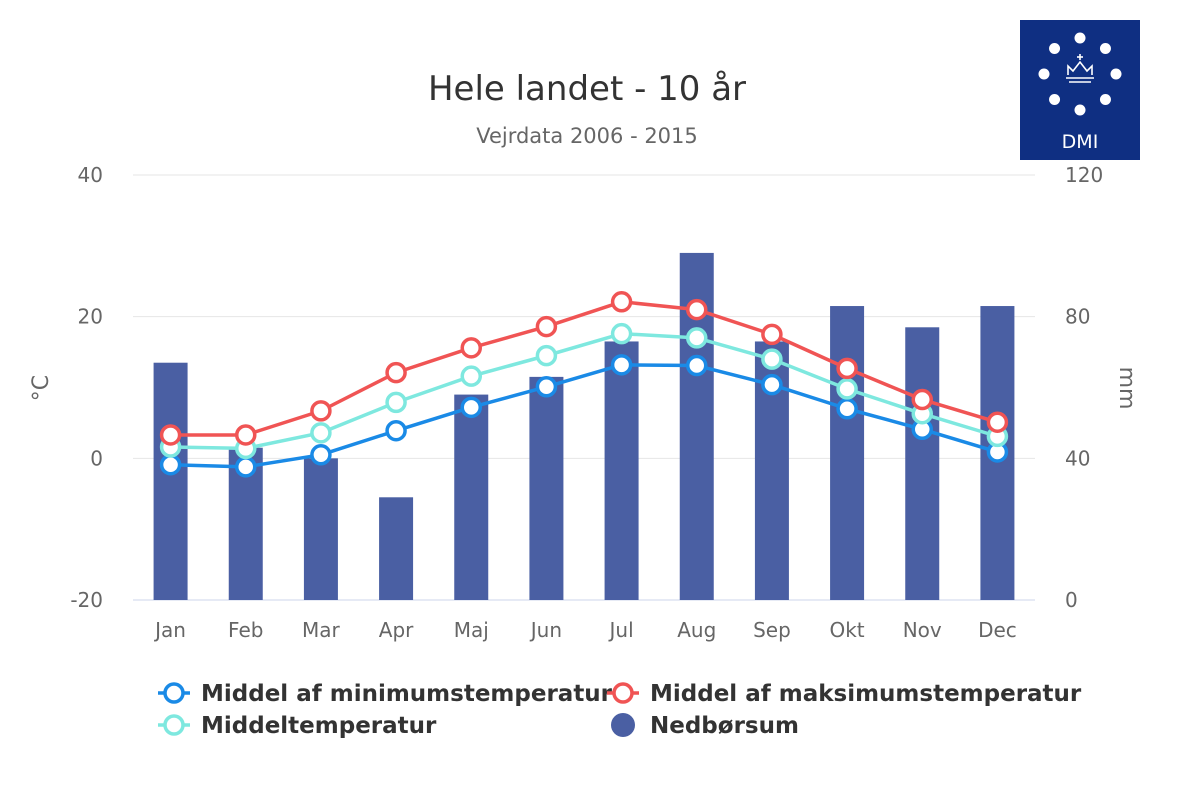  What do you see at coordinates (1080, 68) in the screenshot?
I see `crown-icon` at bounding box center [1080, 68].